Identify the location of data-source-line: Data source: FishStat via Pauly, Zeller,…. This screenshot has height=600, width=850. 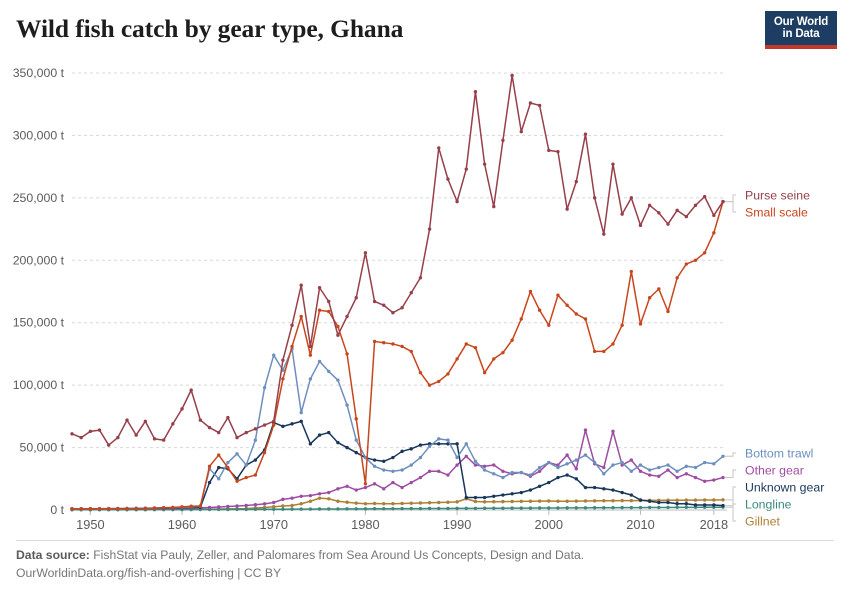
(366, 556).